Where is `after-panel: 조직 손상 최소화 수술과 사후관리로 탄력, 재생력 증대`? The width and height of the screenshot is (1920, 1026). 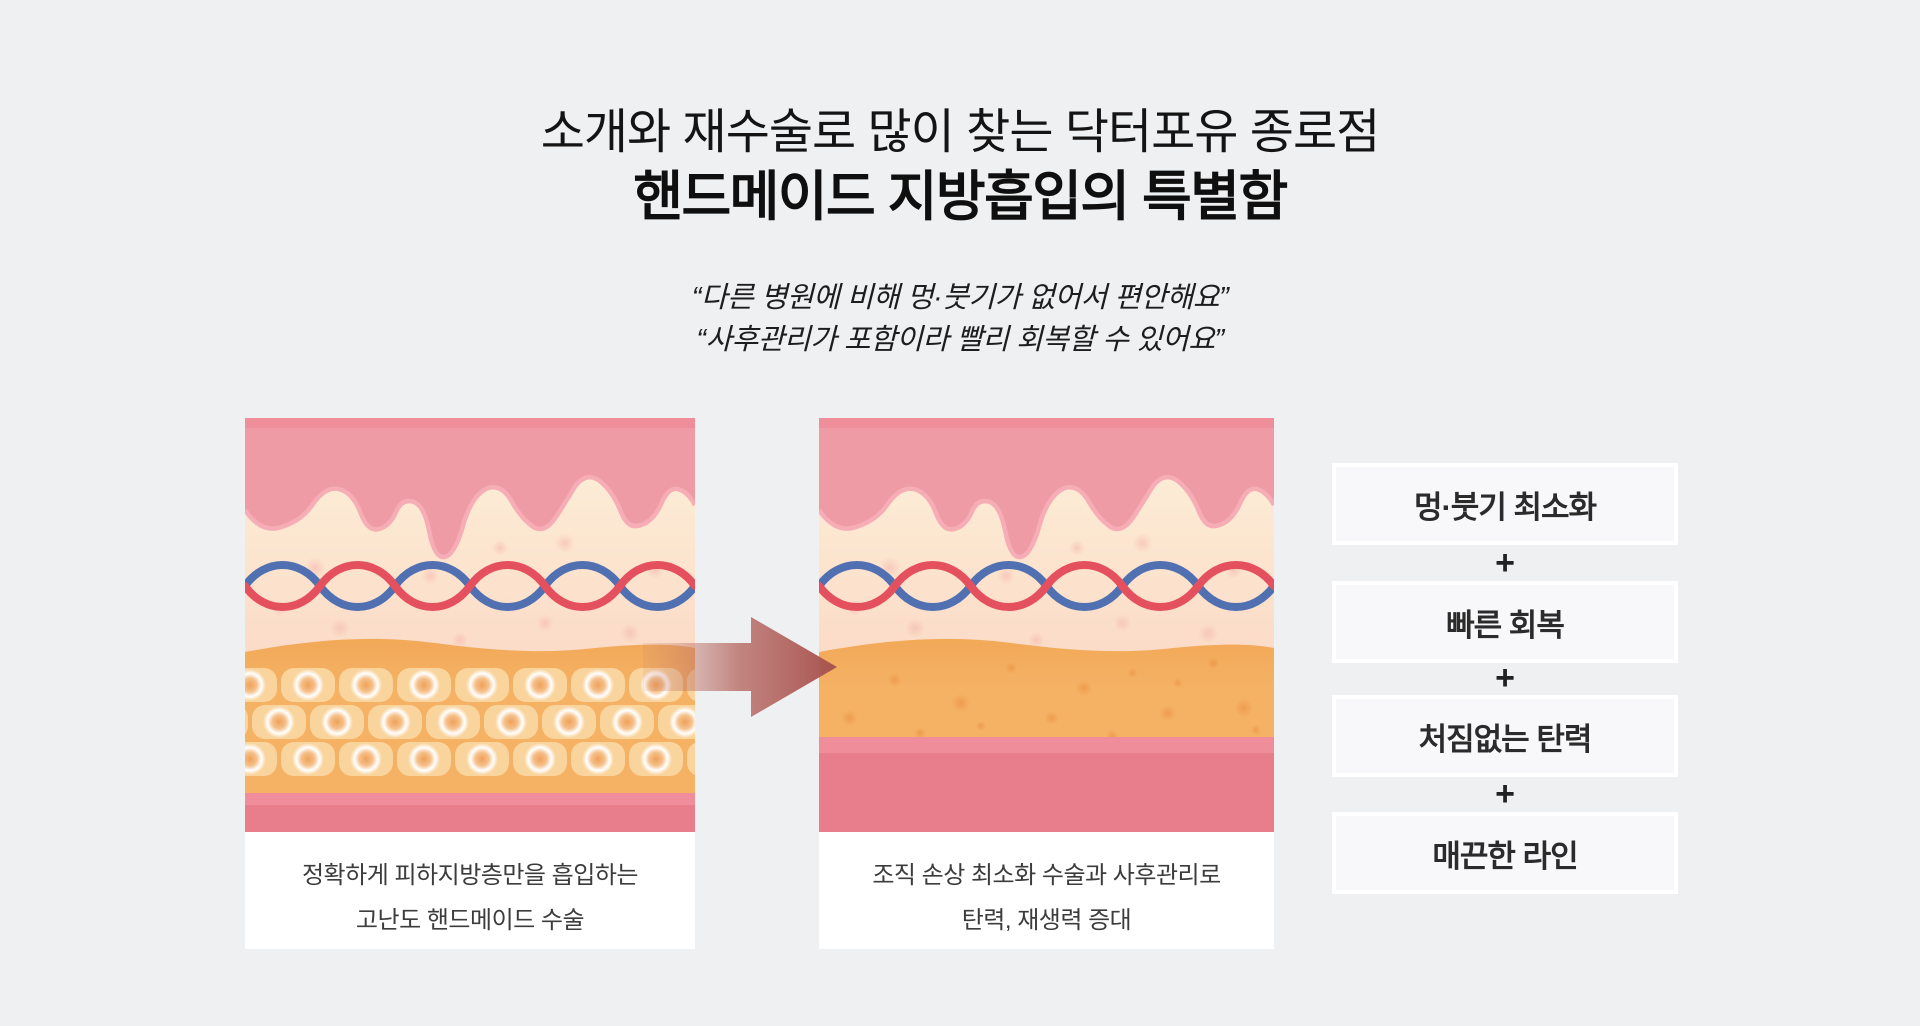 after-panel: 조직 손상 최소화 수술과 사후관리로 탄력, 재생력 증대 is located at coordinates (1046, 683).